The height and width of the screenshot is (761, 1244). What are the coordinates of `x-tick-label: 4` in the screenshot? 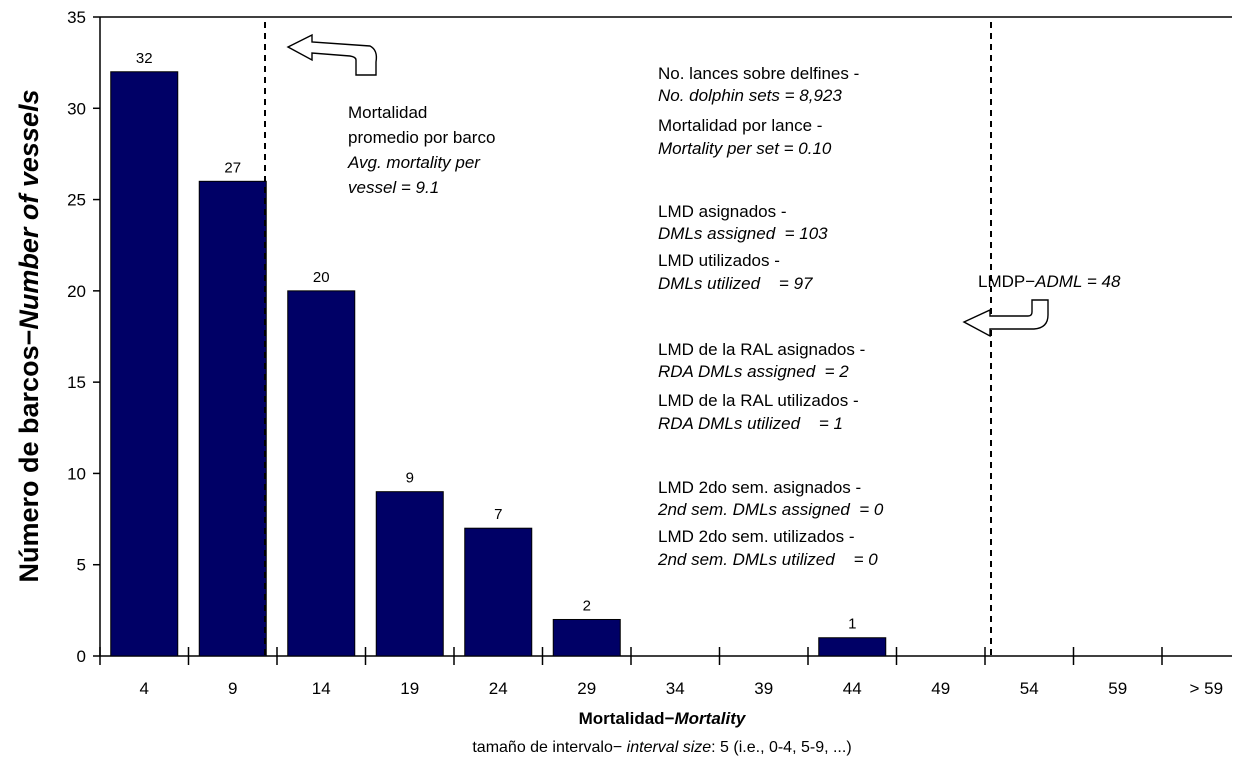 It's located at (144, 688).